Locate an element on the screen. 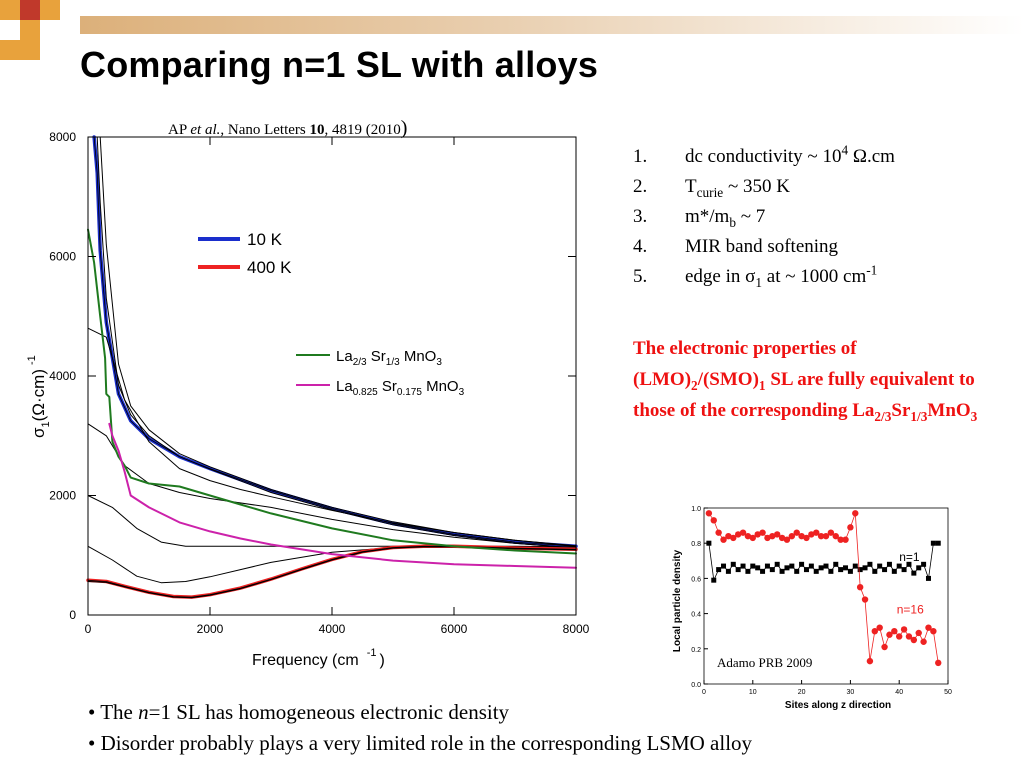  conclusion-part: Sr is located at coordinates (901, 410).